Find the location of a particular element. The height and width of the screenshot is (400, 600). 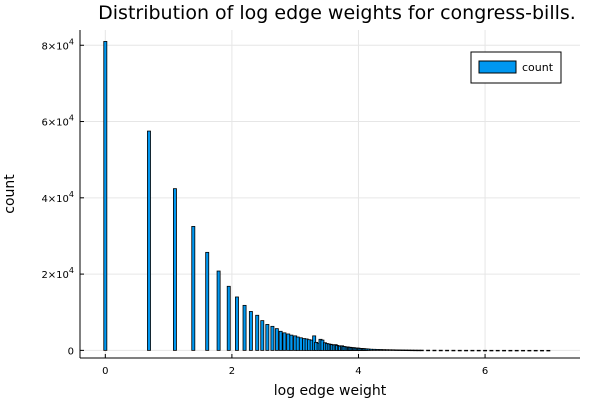

legend: count is located at coordinates (516, 67).